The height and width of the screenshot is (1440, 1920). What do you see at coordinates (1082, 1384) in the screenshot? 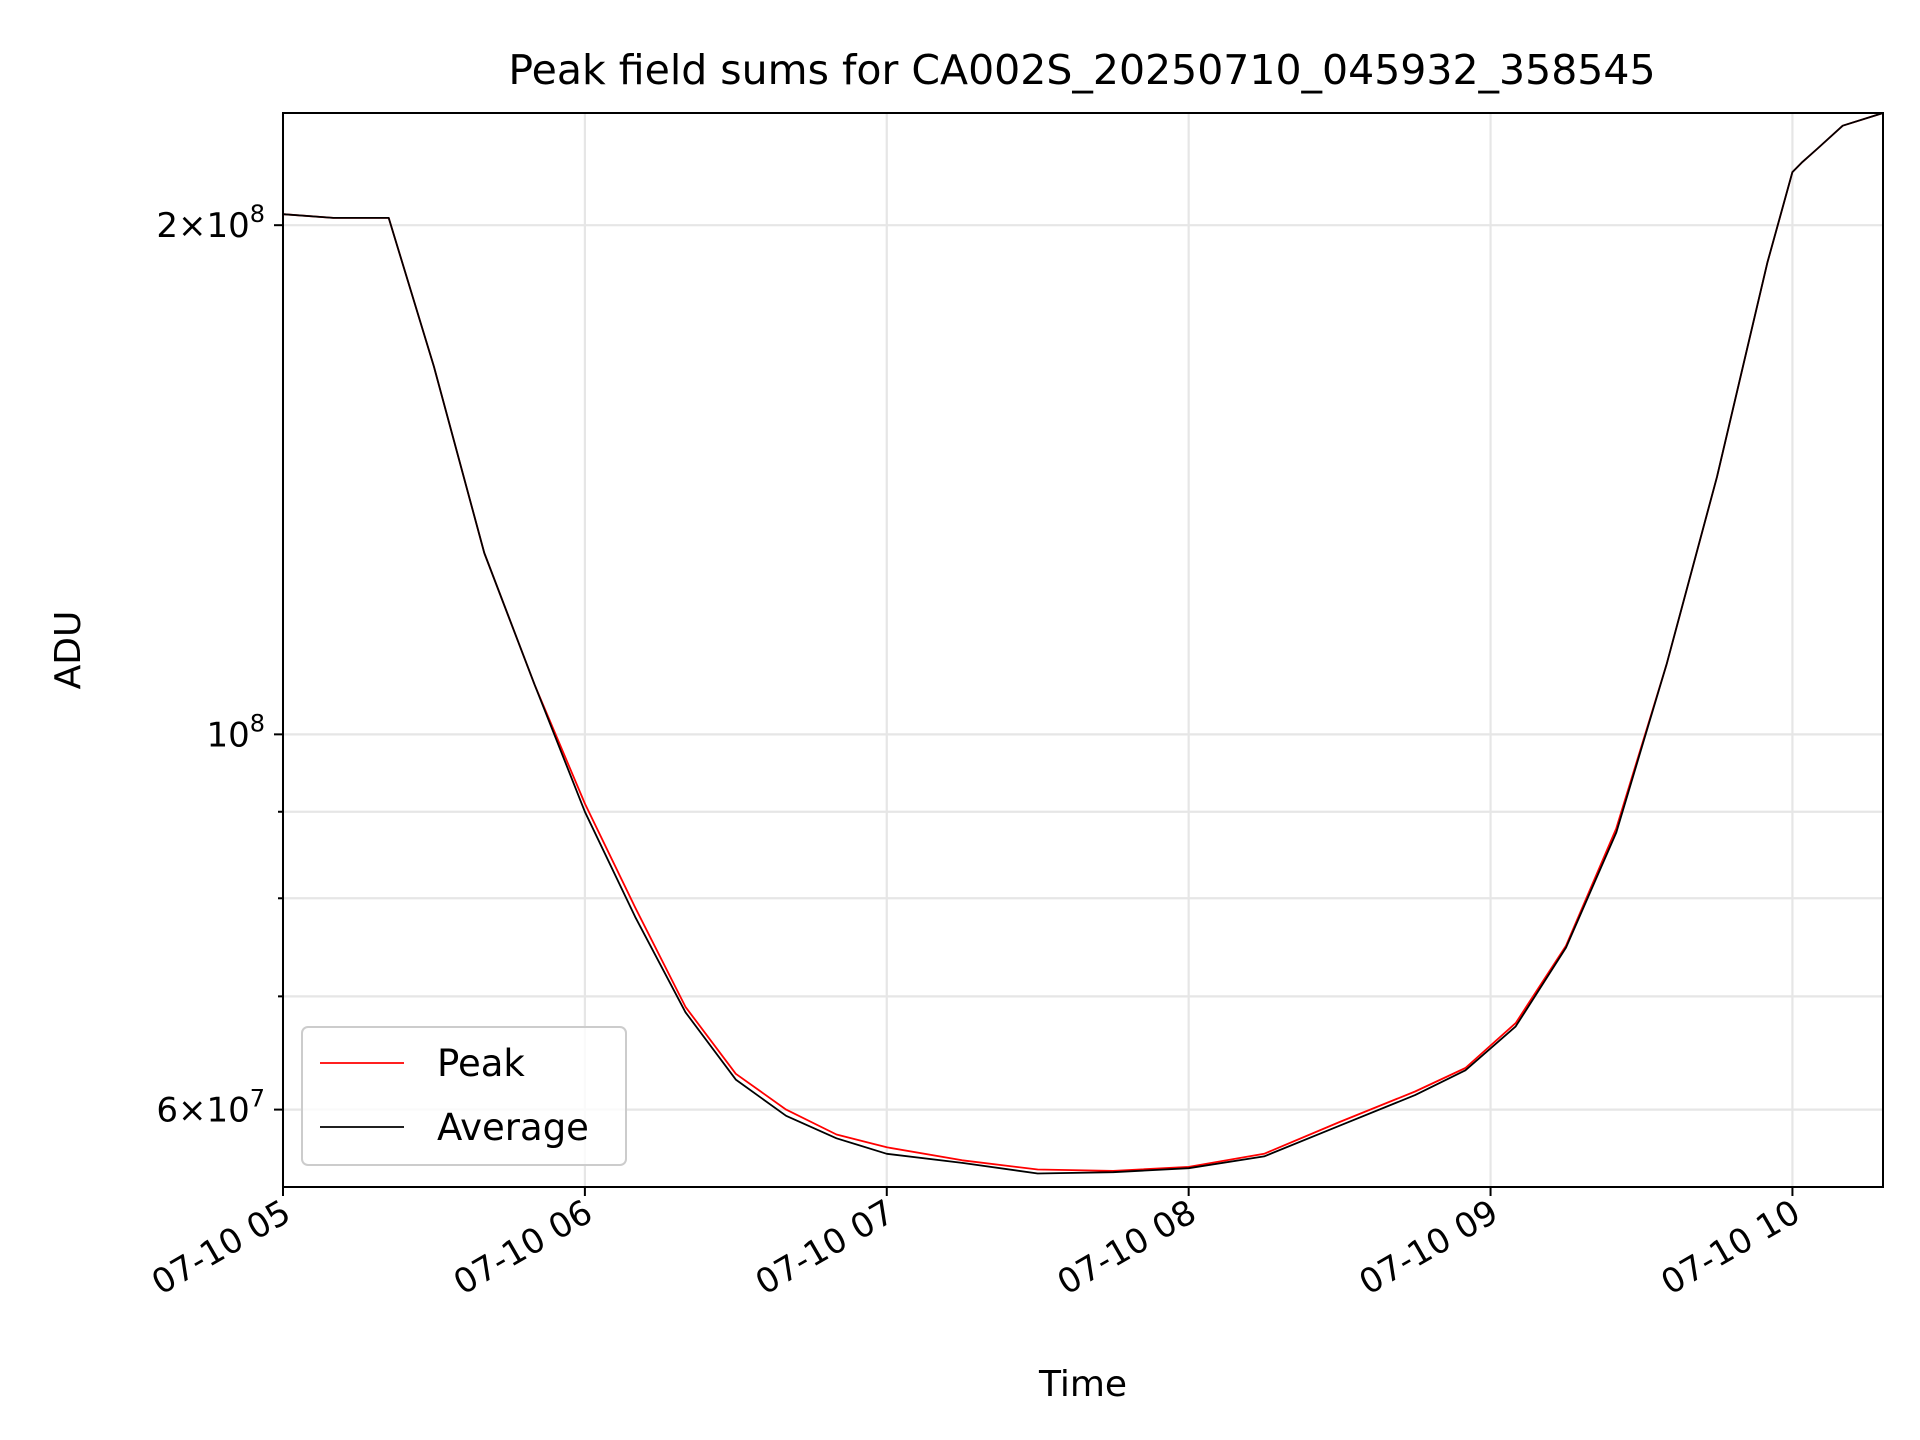
I see `x-axis-label: Time` at bounding box center [1082, 1384].